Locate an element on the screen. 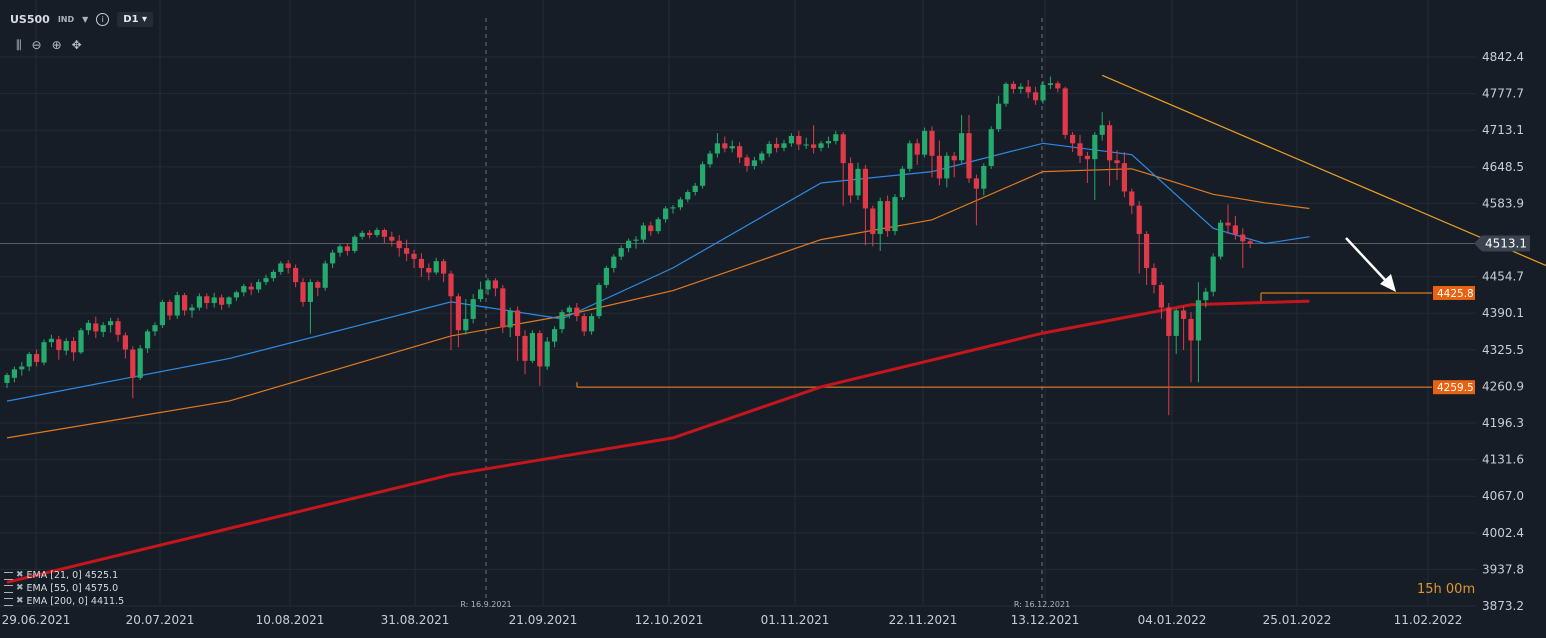 The height and width of the screenshot is (638, 1546). date-tick-label: 10.08.2021 is located at coordinates (290, 620).